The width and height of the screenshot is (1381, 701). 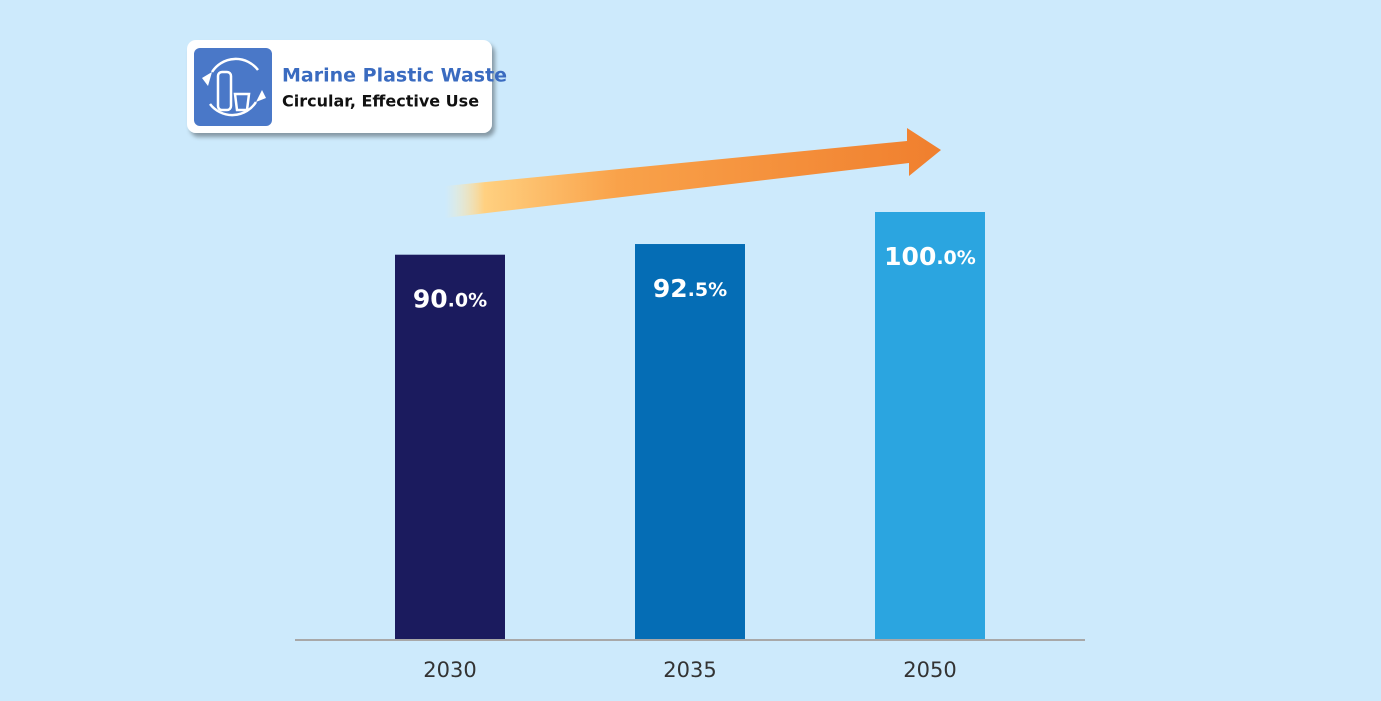 What do you see at coordinates (707, 290) in the screenshot?
I see `value-label-decimal: .5%` at bounding box center [707, 290].